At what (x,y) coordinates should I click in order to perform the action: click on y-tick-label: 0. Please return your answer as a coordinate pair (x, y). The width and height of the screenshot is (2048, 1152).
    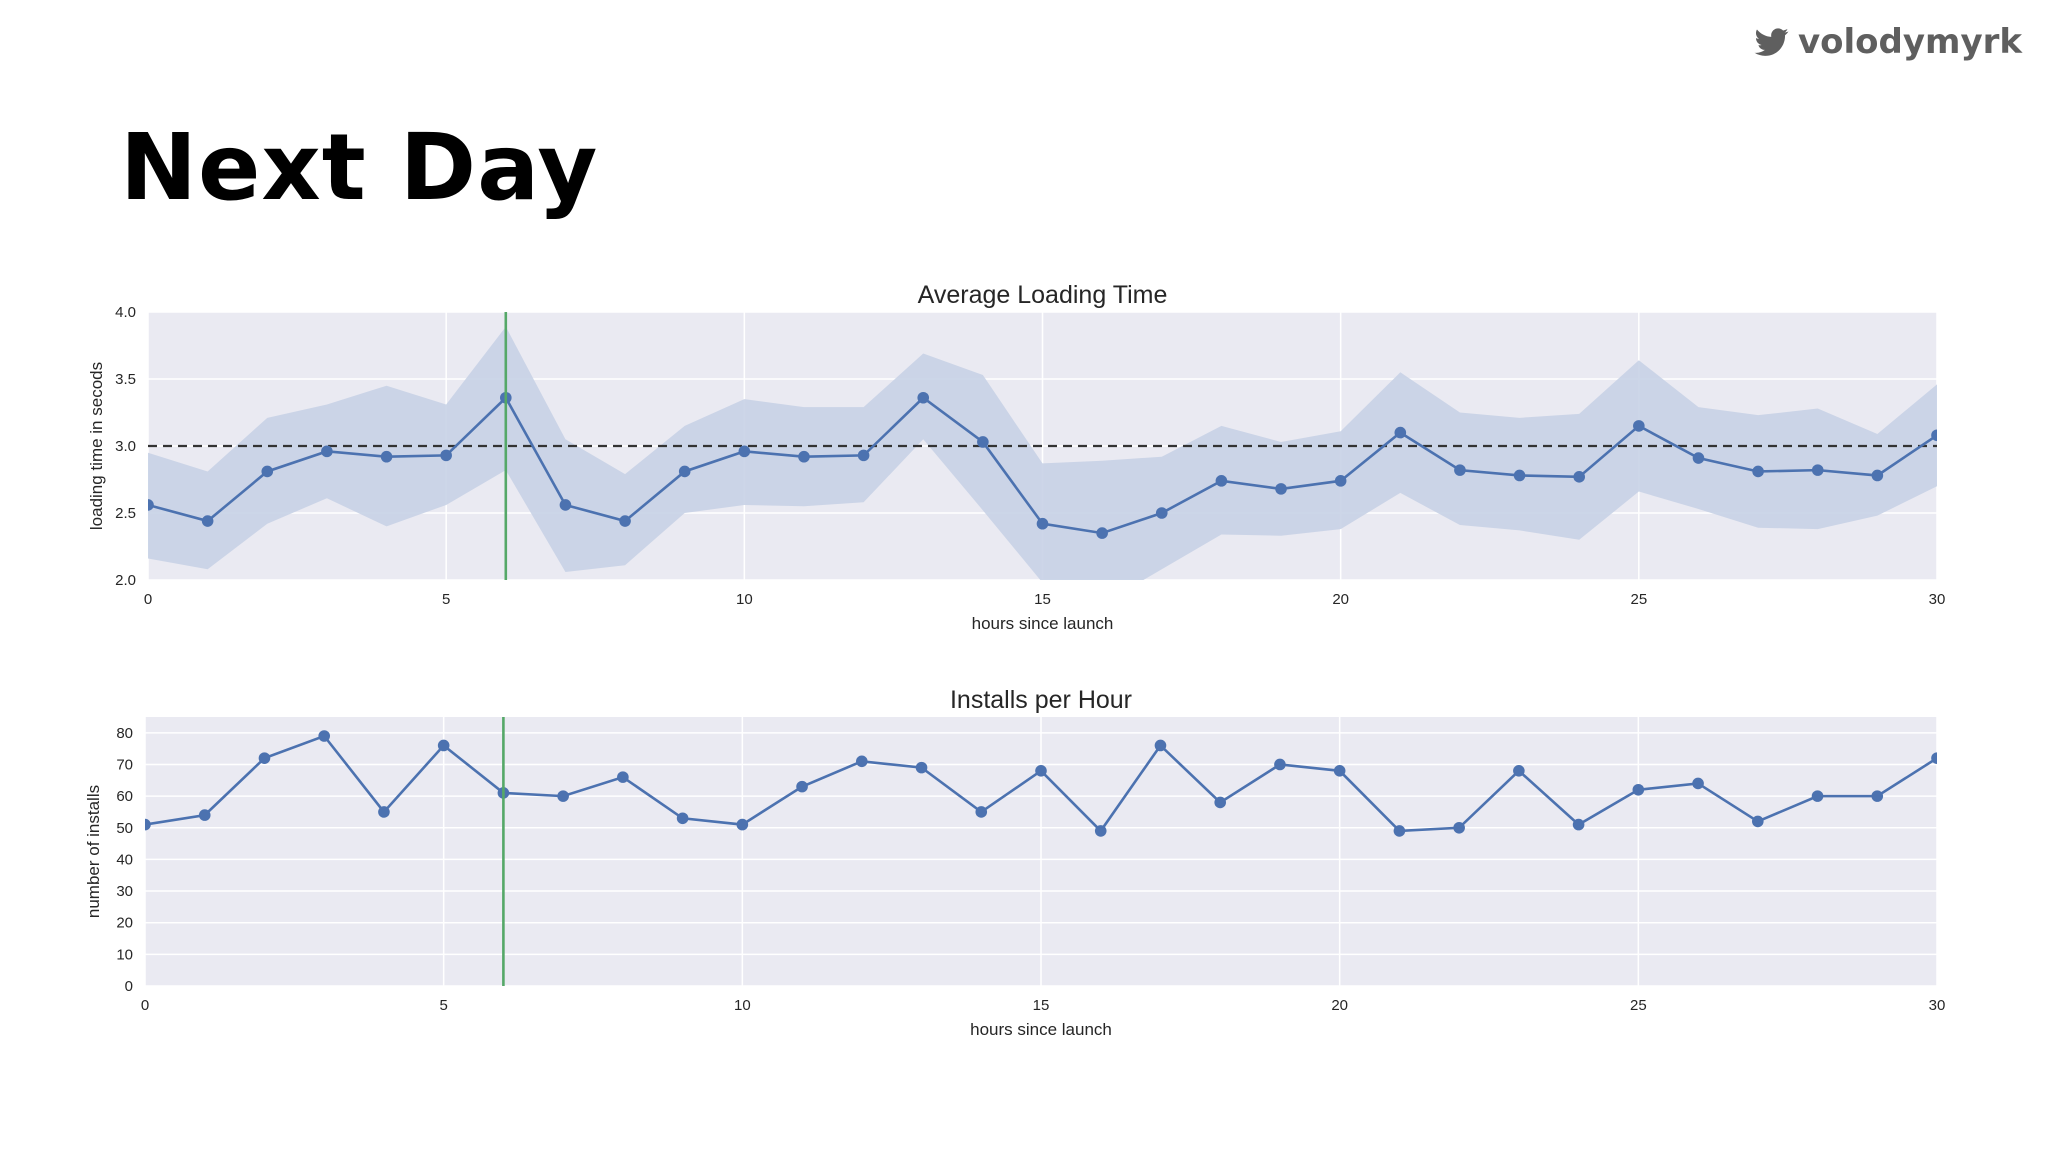
    Looking at the image, I should click on (129, 986).